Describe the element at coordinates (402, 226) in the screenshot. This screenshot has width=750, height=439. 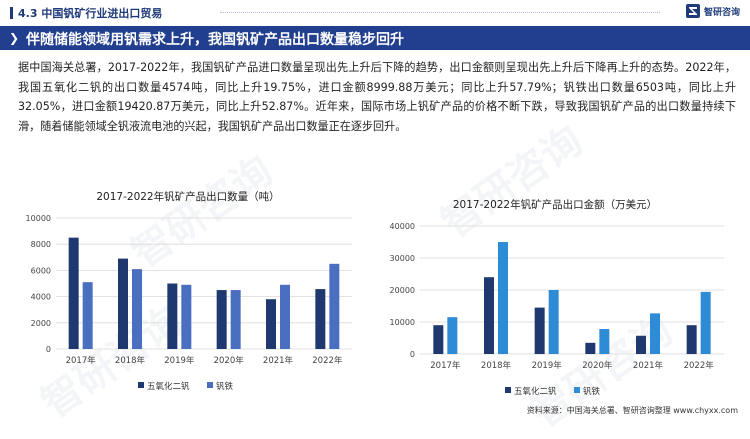
I see `y-tick-label: 40000` at that location.